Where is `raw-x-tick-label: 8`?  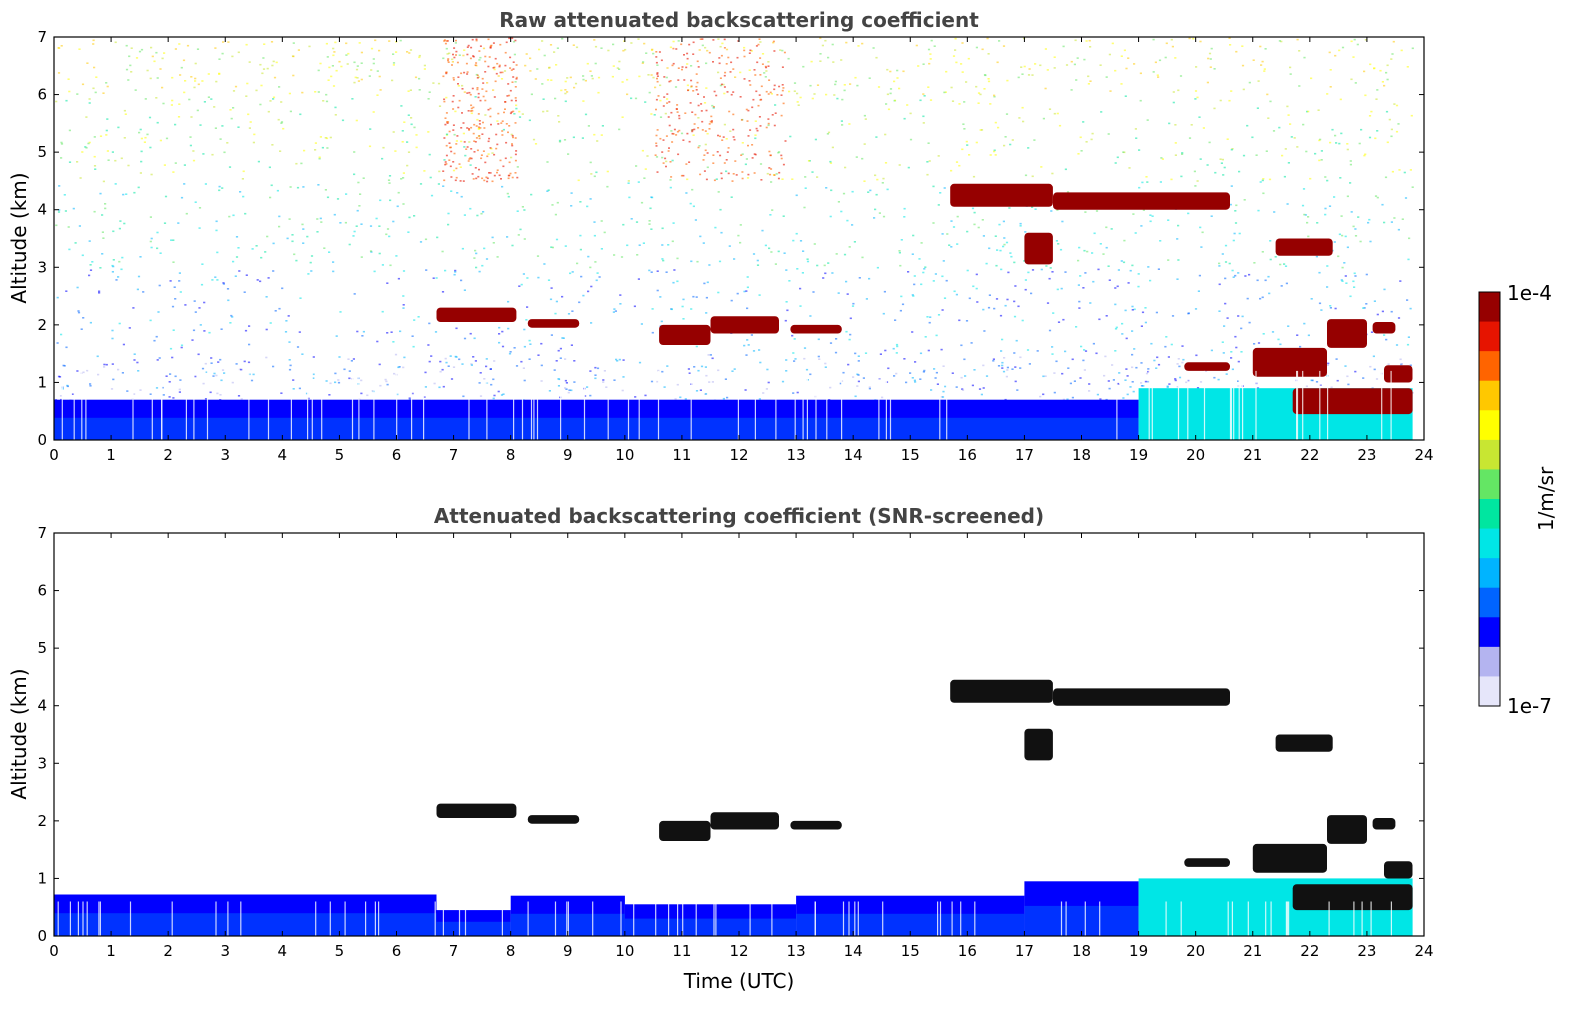 raw-x-tick-label: 8 is located at coordinates (511, 455).